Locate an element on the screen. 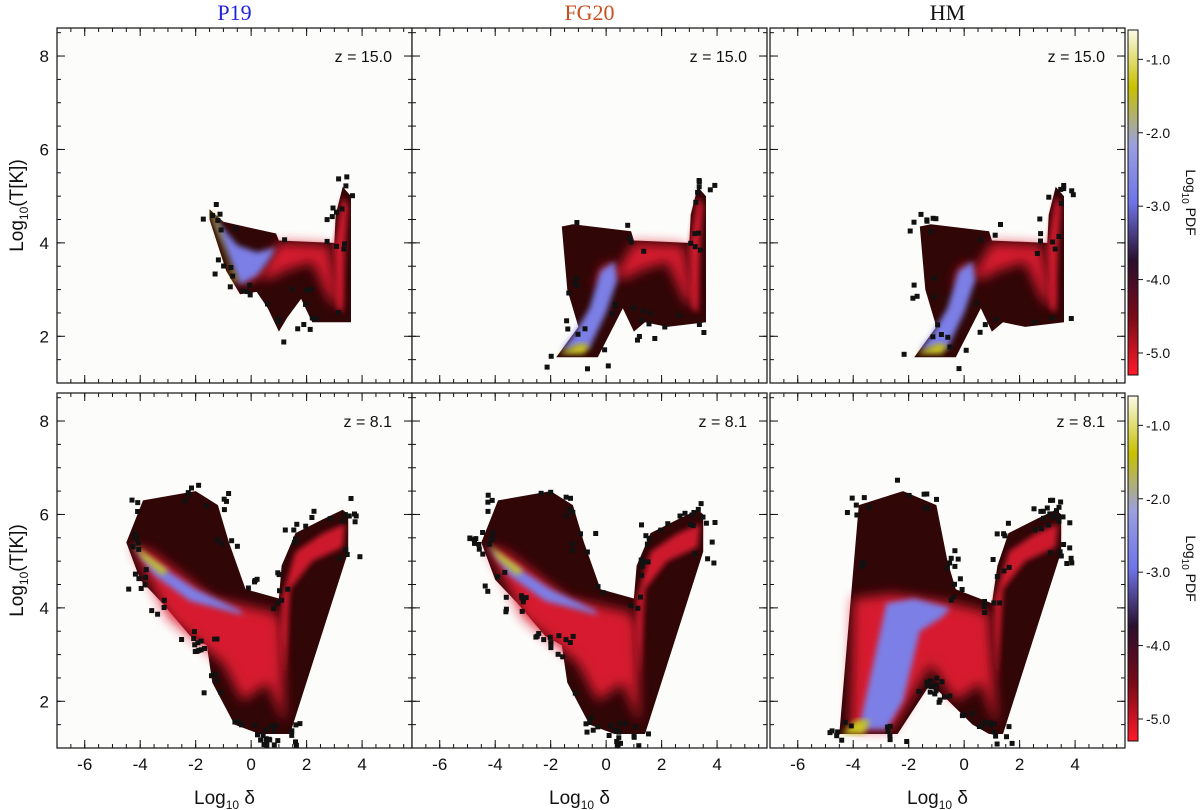 Image resolution: width=1200 pixels, height=810 pixels. x-tick-label: 0 is located at coordinates (250, 764).